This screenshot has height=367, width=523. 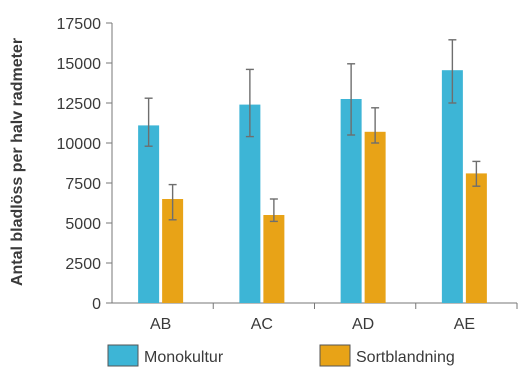 I want to click on y-tick-label: 15000, so click(x=79, y=64).